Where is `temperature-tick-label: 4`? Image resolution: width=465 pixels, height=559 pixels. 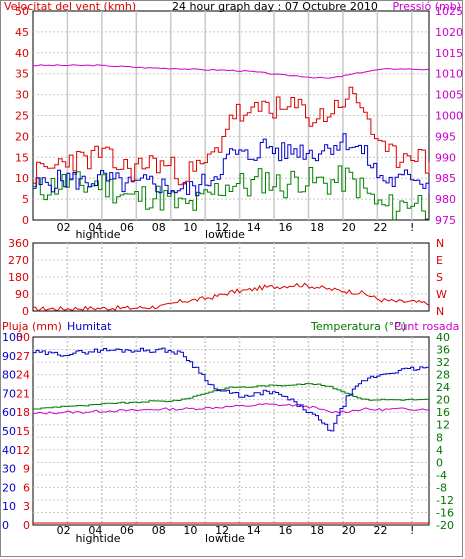
temperature-tick-label: 4 is located at coordinates (439, 450).